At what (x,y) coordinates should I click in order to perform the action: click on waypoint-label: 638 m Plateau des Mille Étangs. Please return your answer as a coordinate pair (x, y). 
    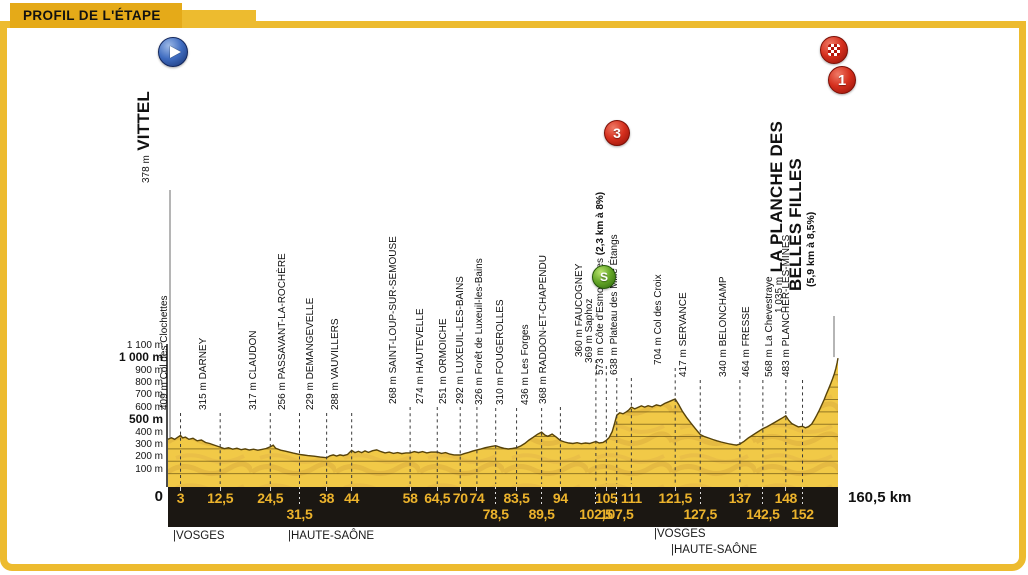
    Looking at the image, I should click on (614, 304).